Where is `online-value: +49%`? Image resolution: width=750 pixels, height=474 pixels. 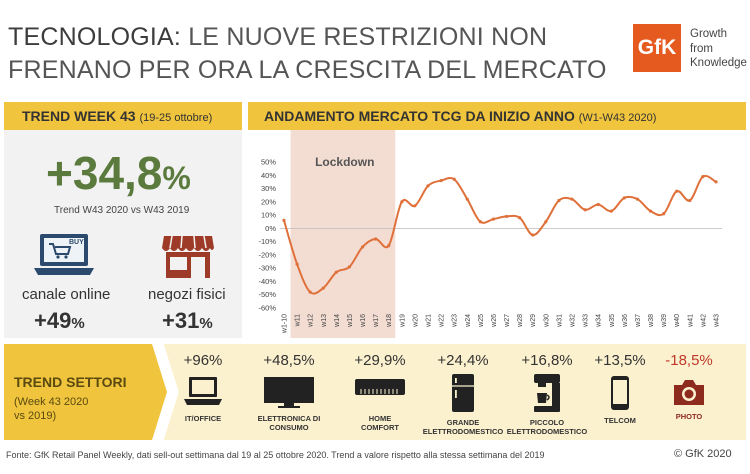 online-value: +49% is located at coordinates (59, 321).